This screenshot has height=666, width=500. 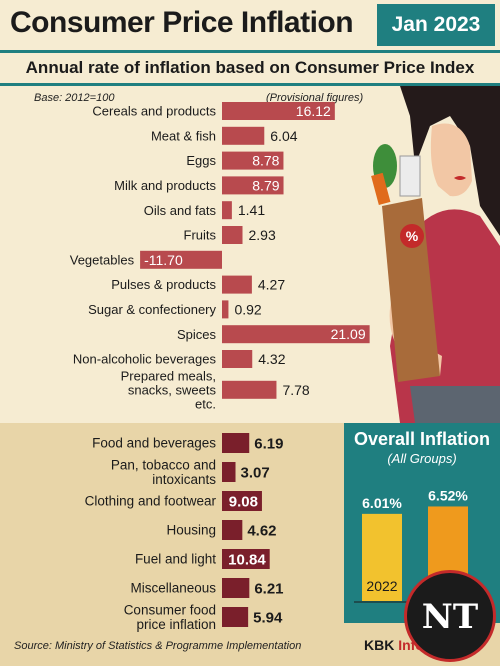 I want to click on item-label: Milk and products, so click(x=165, y=185).